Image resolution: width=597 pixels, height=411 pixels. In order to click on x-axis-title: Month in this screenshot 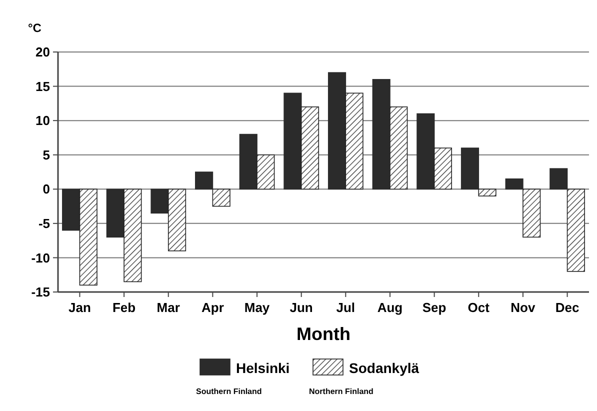, I will do `click(323, 334)`.